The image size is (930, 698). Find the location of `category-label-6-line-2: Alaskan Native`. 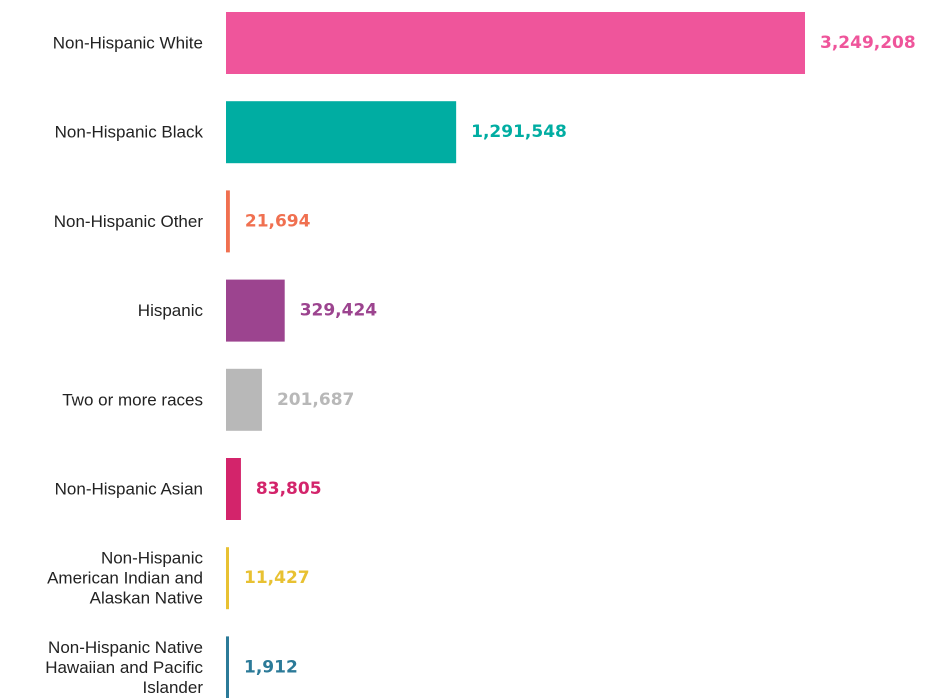

category-label-6-line-2: Alaskan Native is located at coordinates (146, 598).